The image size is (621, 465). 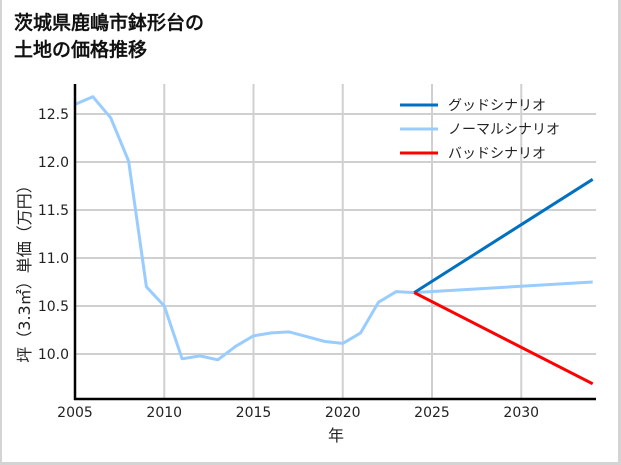 I want to click on y-tick-label: 10.0, so click(x=53, y=355).